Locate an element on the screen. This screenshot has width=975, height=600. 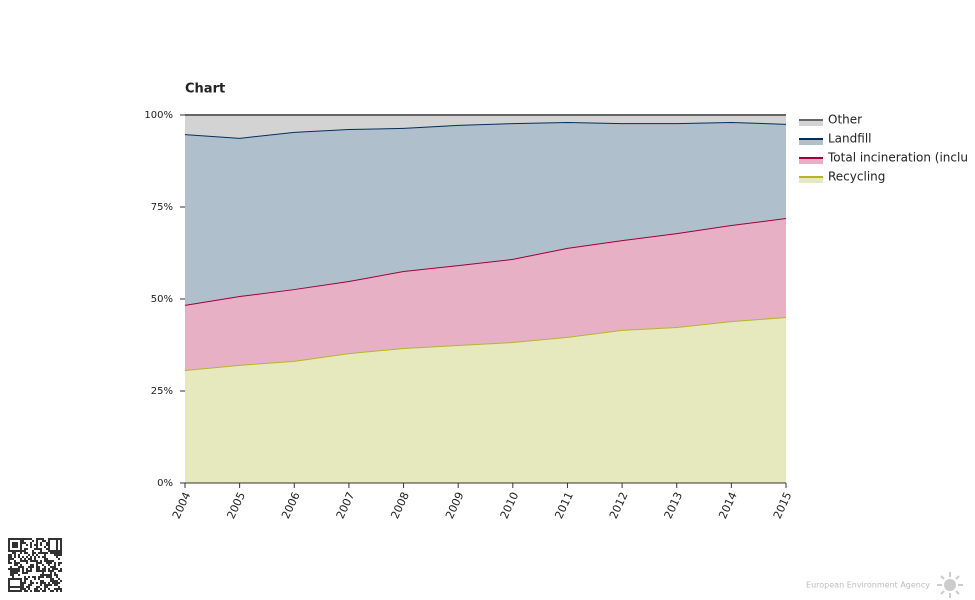
x-tick-label: 2008 is located at coordinates (400, 505).